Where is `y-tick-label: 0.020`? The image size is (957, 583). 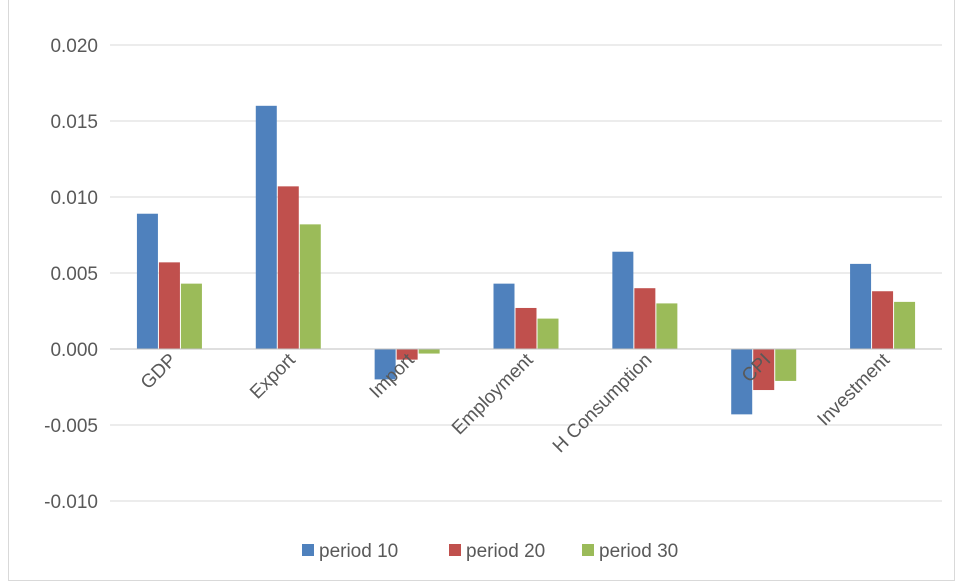 y-tick-label: 0.020 is located at coordinates (74, 46).